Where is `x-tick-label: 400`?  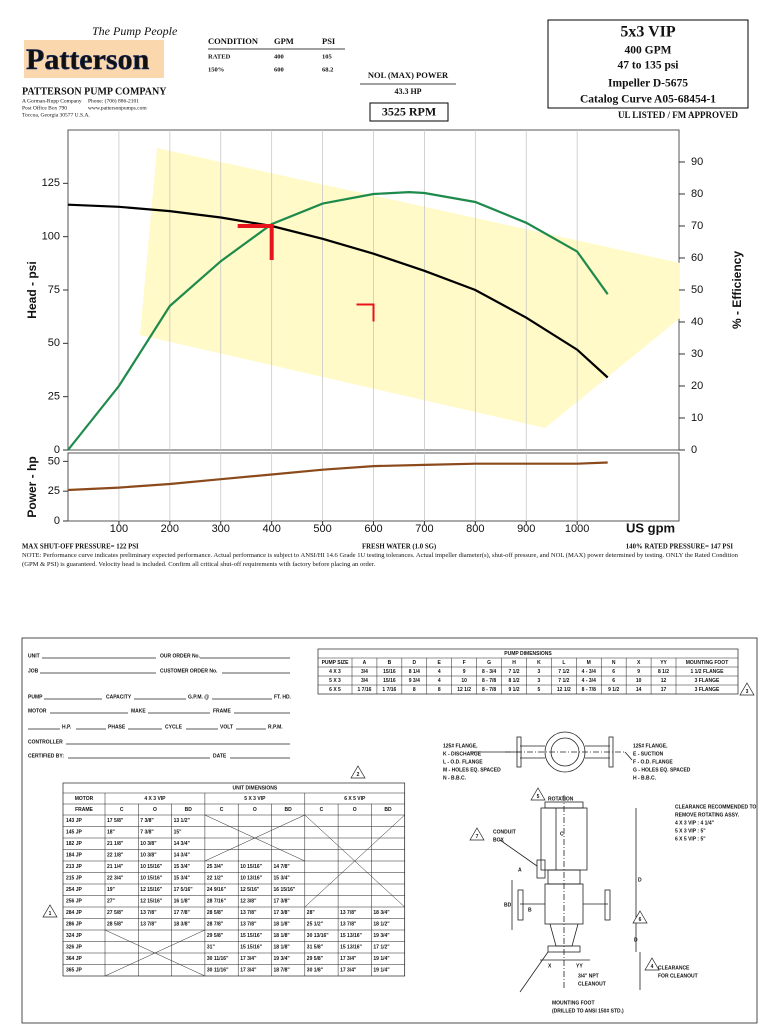 x-tick-label: 400 is located at coordinates (271, 529).